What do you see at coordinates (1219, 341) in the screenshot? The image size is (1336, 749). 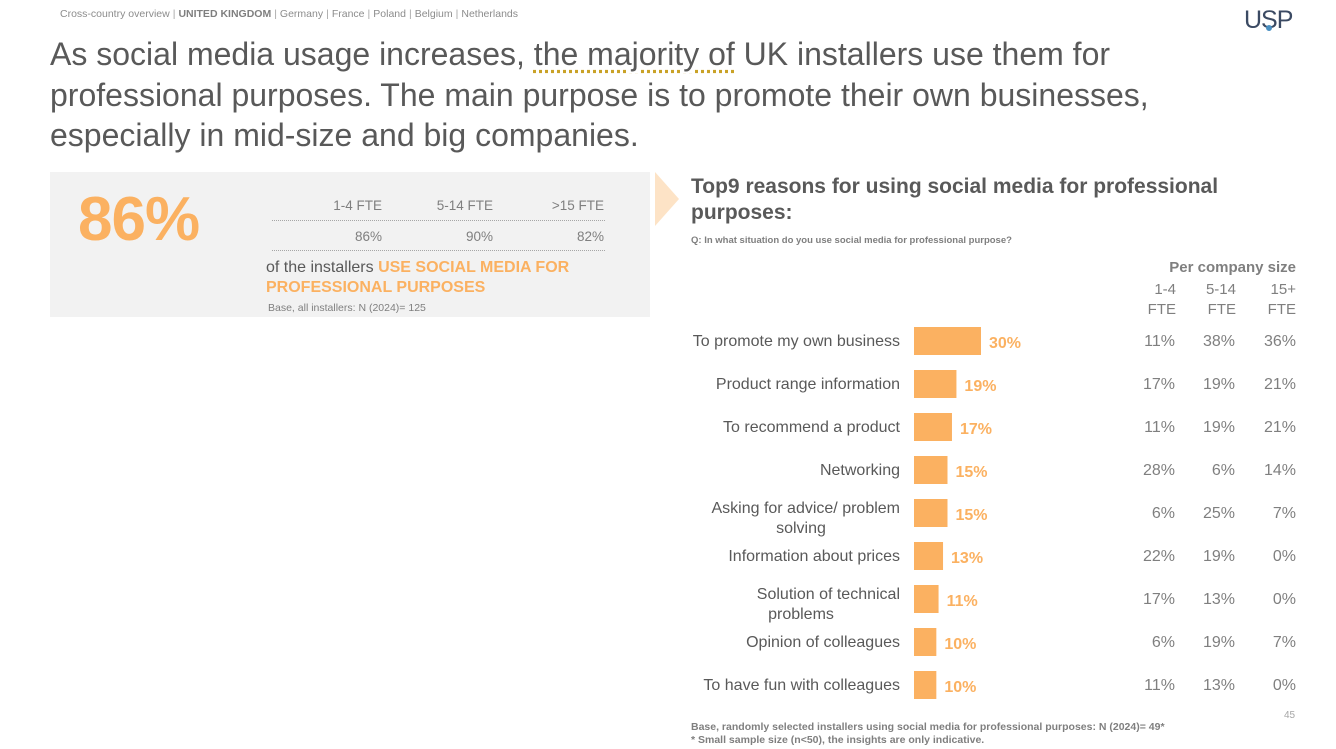 I see `table-cell: 38%` at bounding box center [1219, 341].